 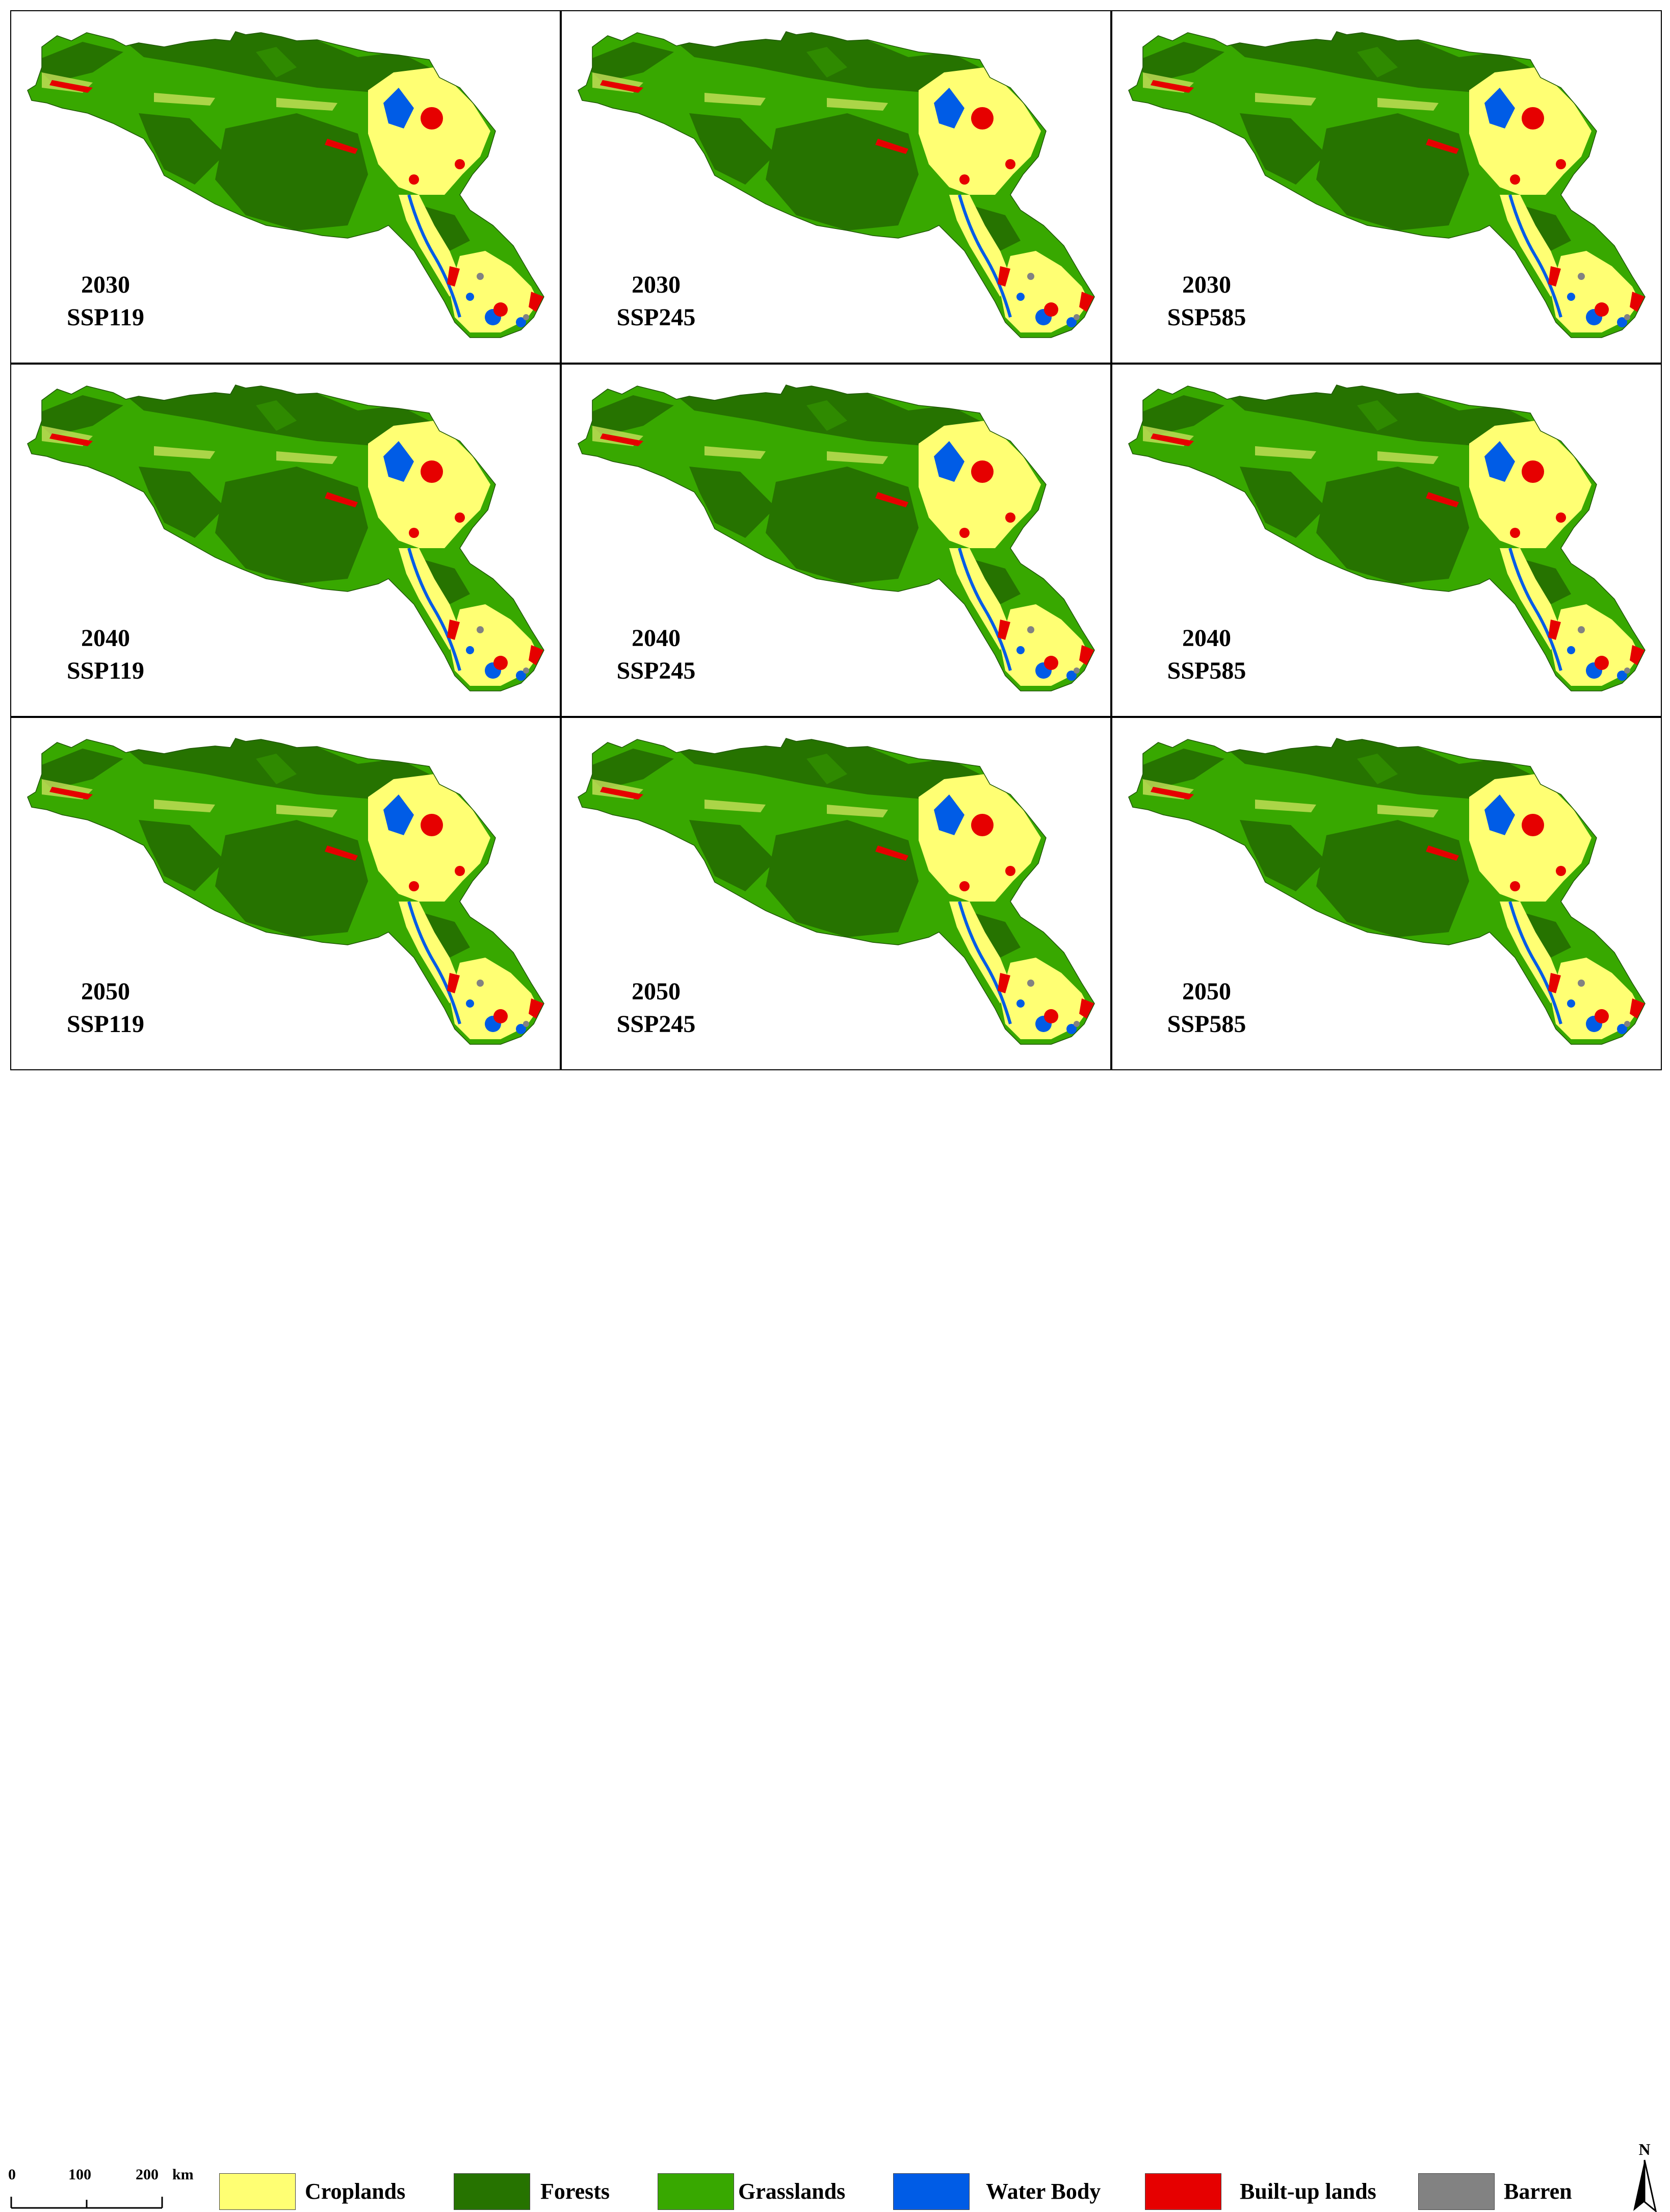 I want to click on legend-swatch-built-up-lands, so click(x=1183, y=2191).